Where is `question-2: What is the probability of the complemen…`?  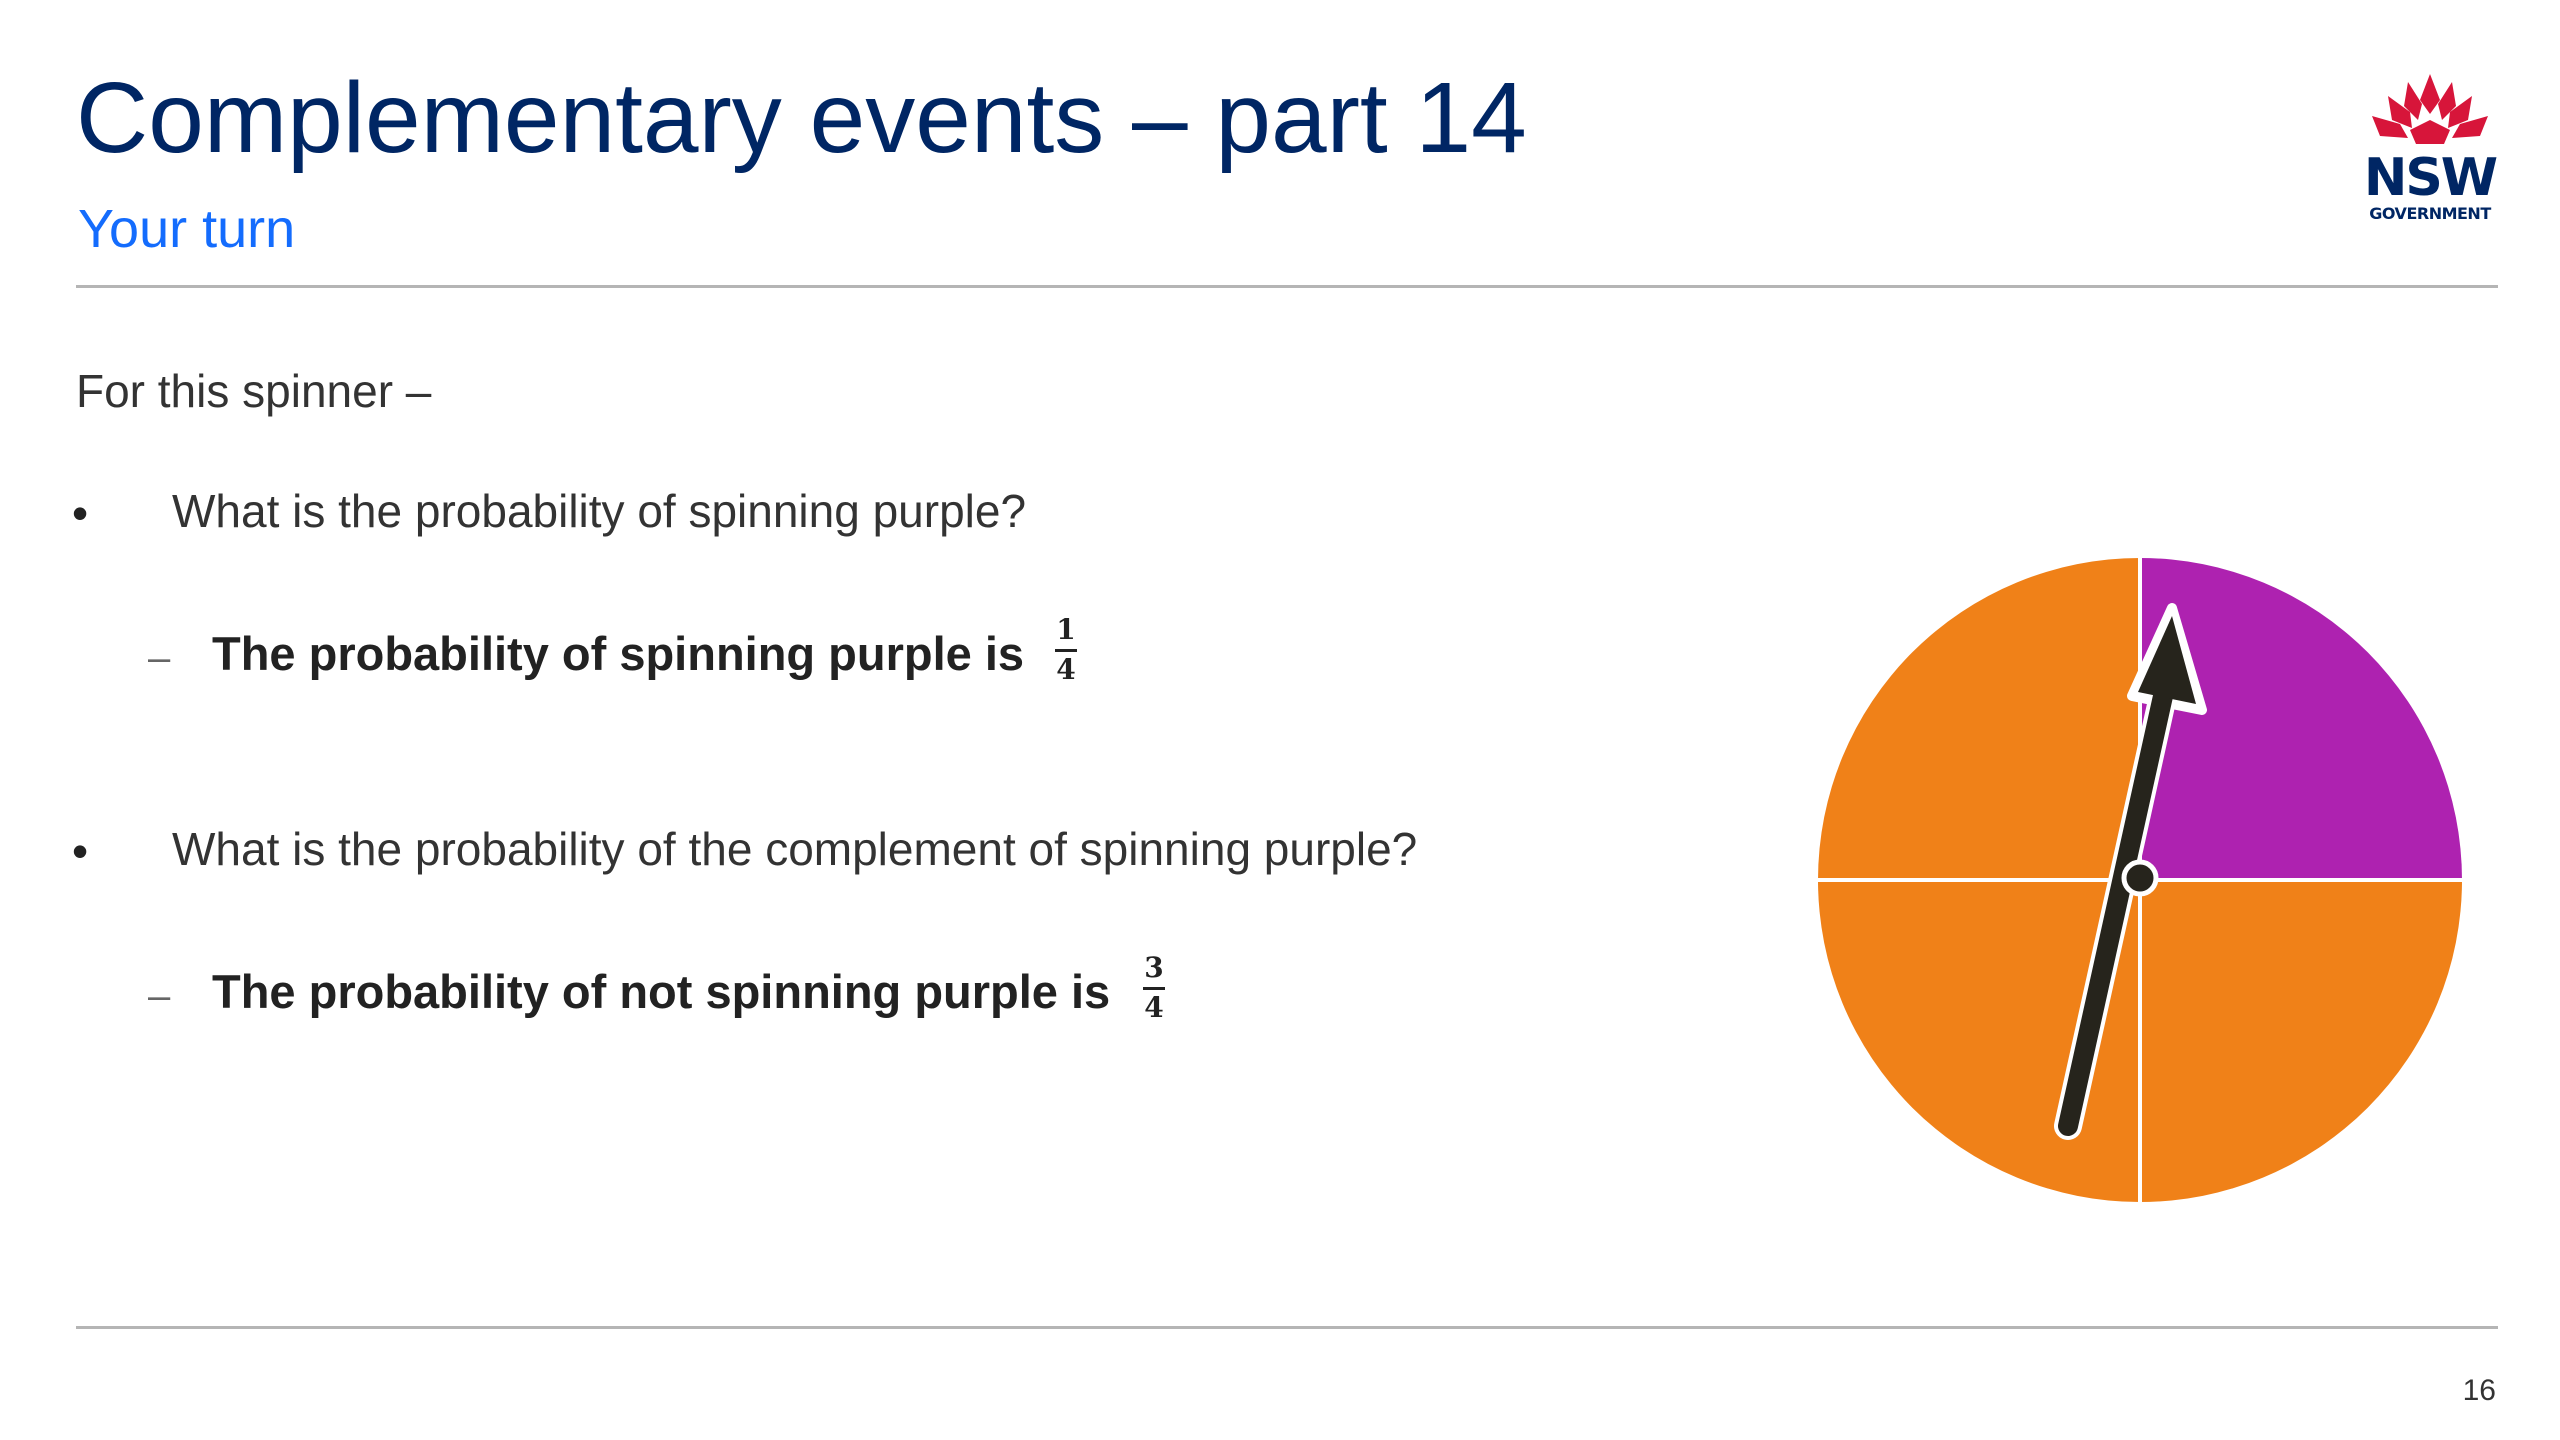 question-2: What is the probability of the complemen… is located at coordinates (795, 849).